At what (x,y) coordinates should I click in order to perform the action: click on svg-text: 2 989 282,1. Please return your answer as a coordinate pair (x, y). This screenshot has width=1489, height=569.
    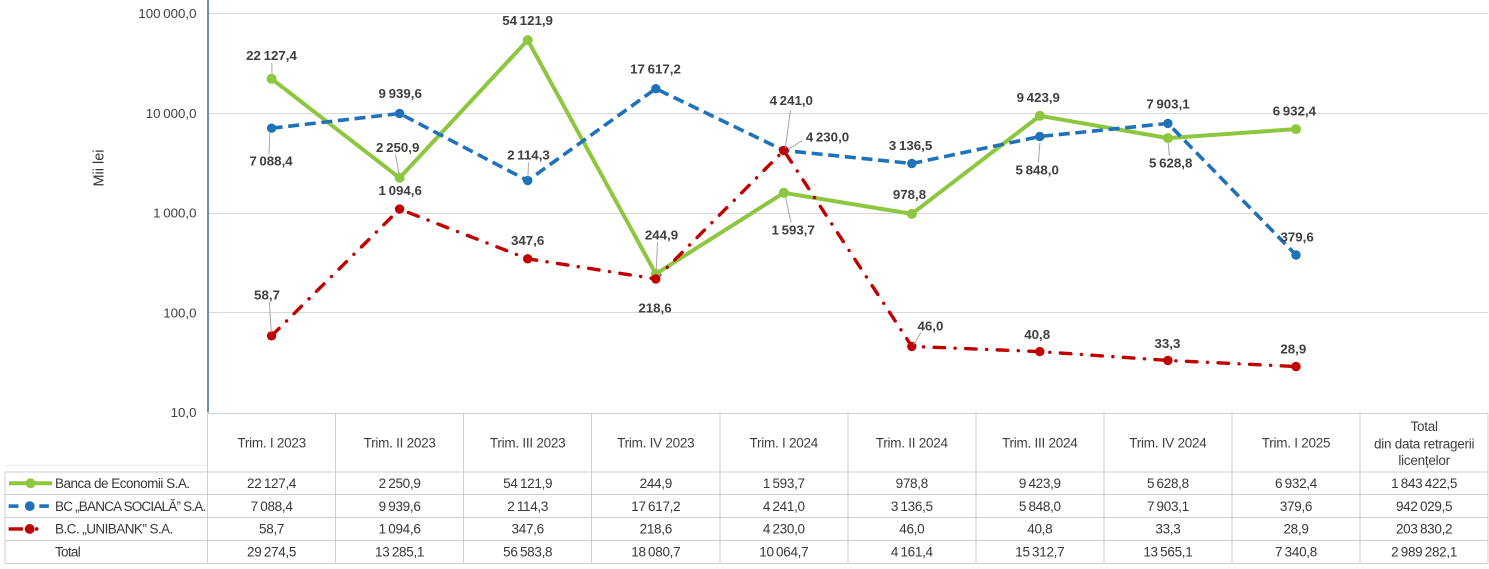
    Looking at the image, I should click on (1424, 552).